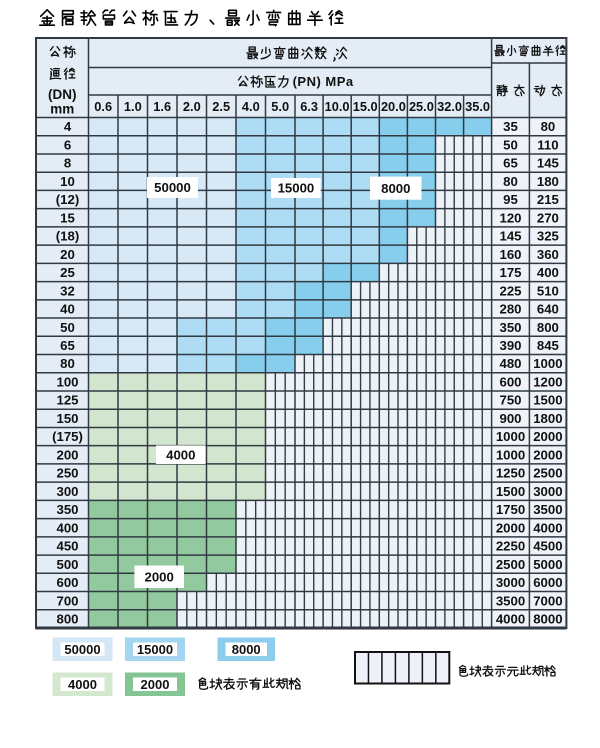 This screenshot has height=748, width=600. Describe the element at coordinates (221, 106) in the screenshot. I see `svg-text: 2.5` at that location.